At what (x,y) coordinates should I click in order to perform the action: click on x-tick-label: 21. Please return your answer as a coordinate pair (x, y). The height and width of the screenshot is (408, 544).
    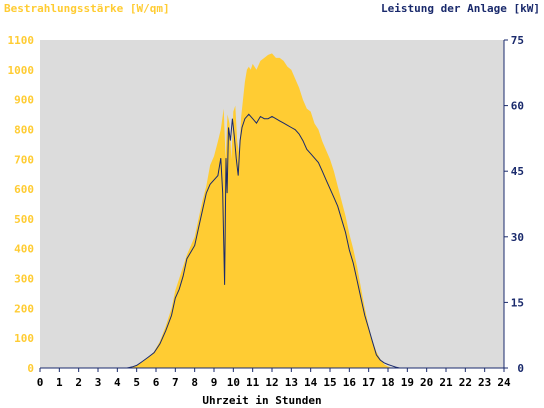
    Looking at the image, I should click on (446, 382).